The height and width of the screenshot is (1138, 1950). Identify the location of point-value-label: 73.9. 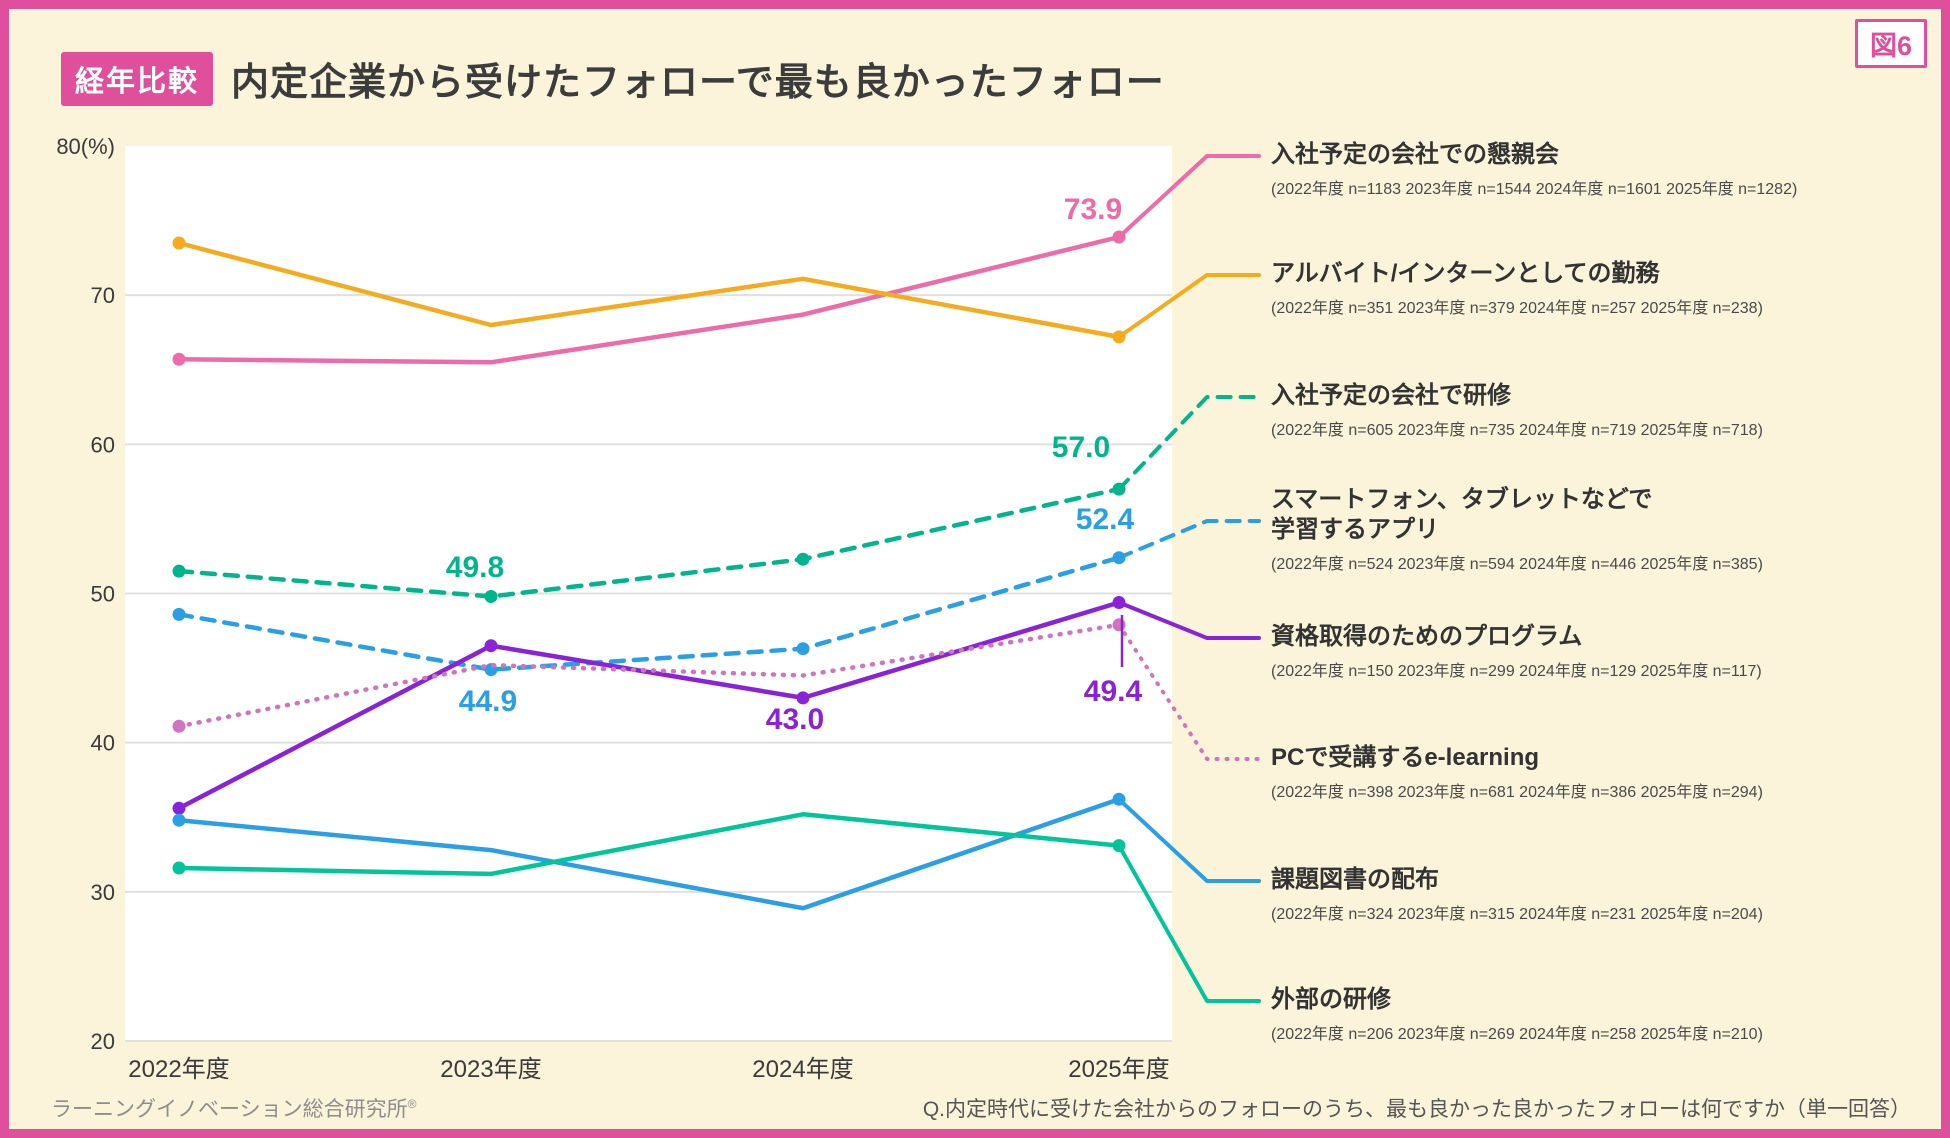
(1093, 209).